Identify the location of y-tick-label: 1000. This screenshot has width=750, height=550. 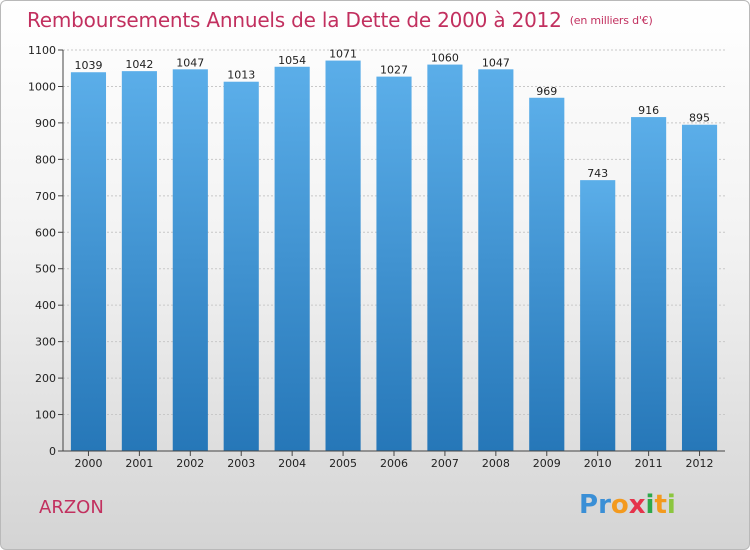
(42, 86).